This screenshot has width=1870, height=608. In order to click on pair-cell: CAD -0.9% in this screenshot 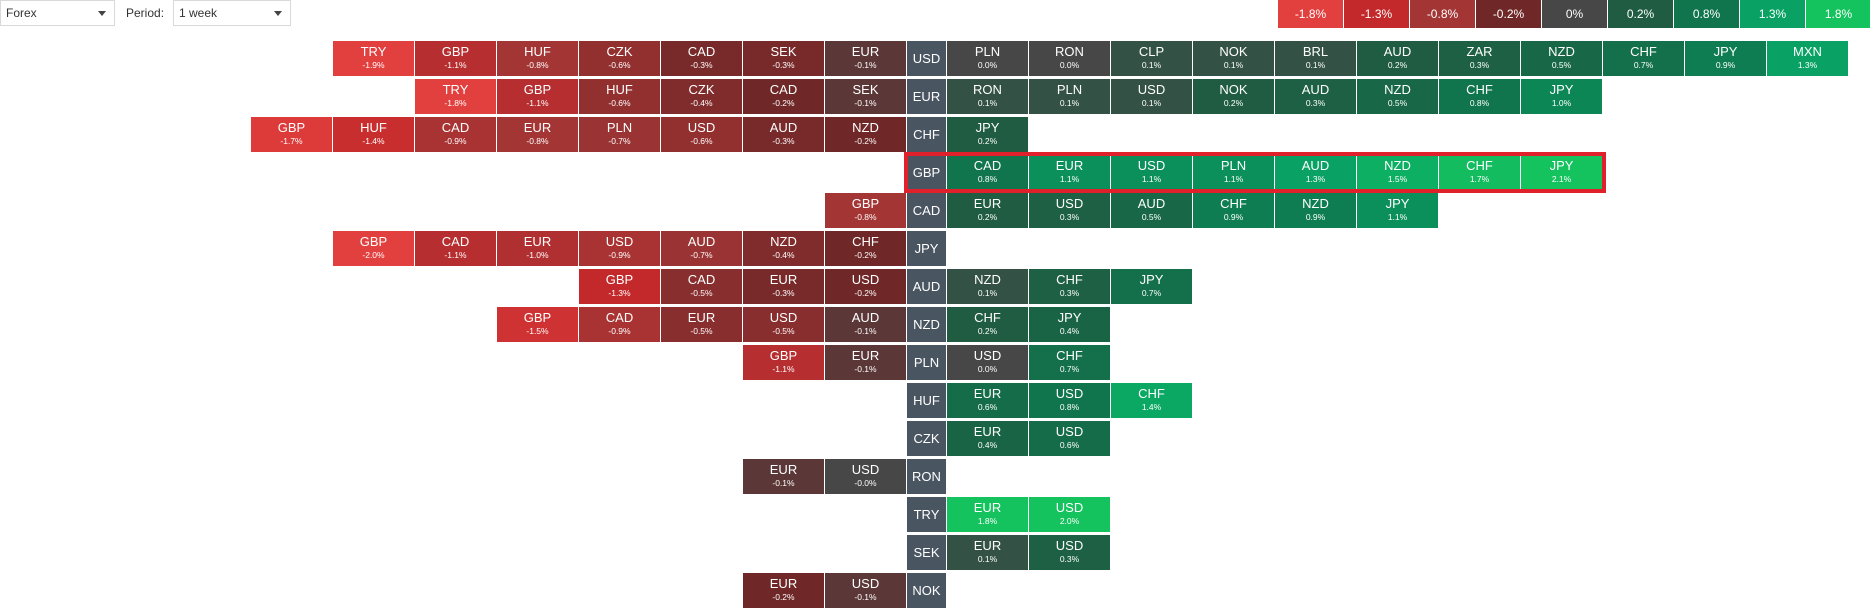, I will do `click(456, 134)`.